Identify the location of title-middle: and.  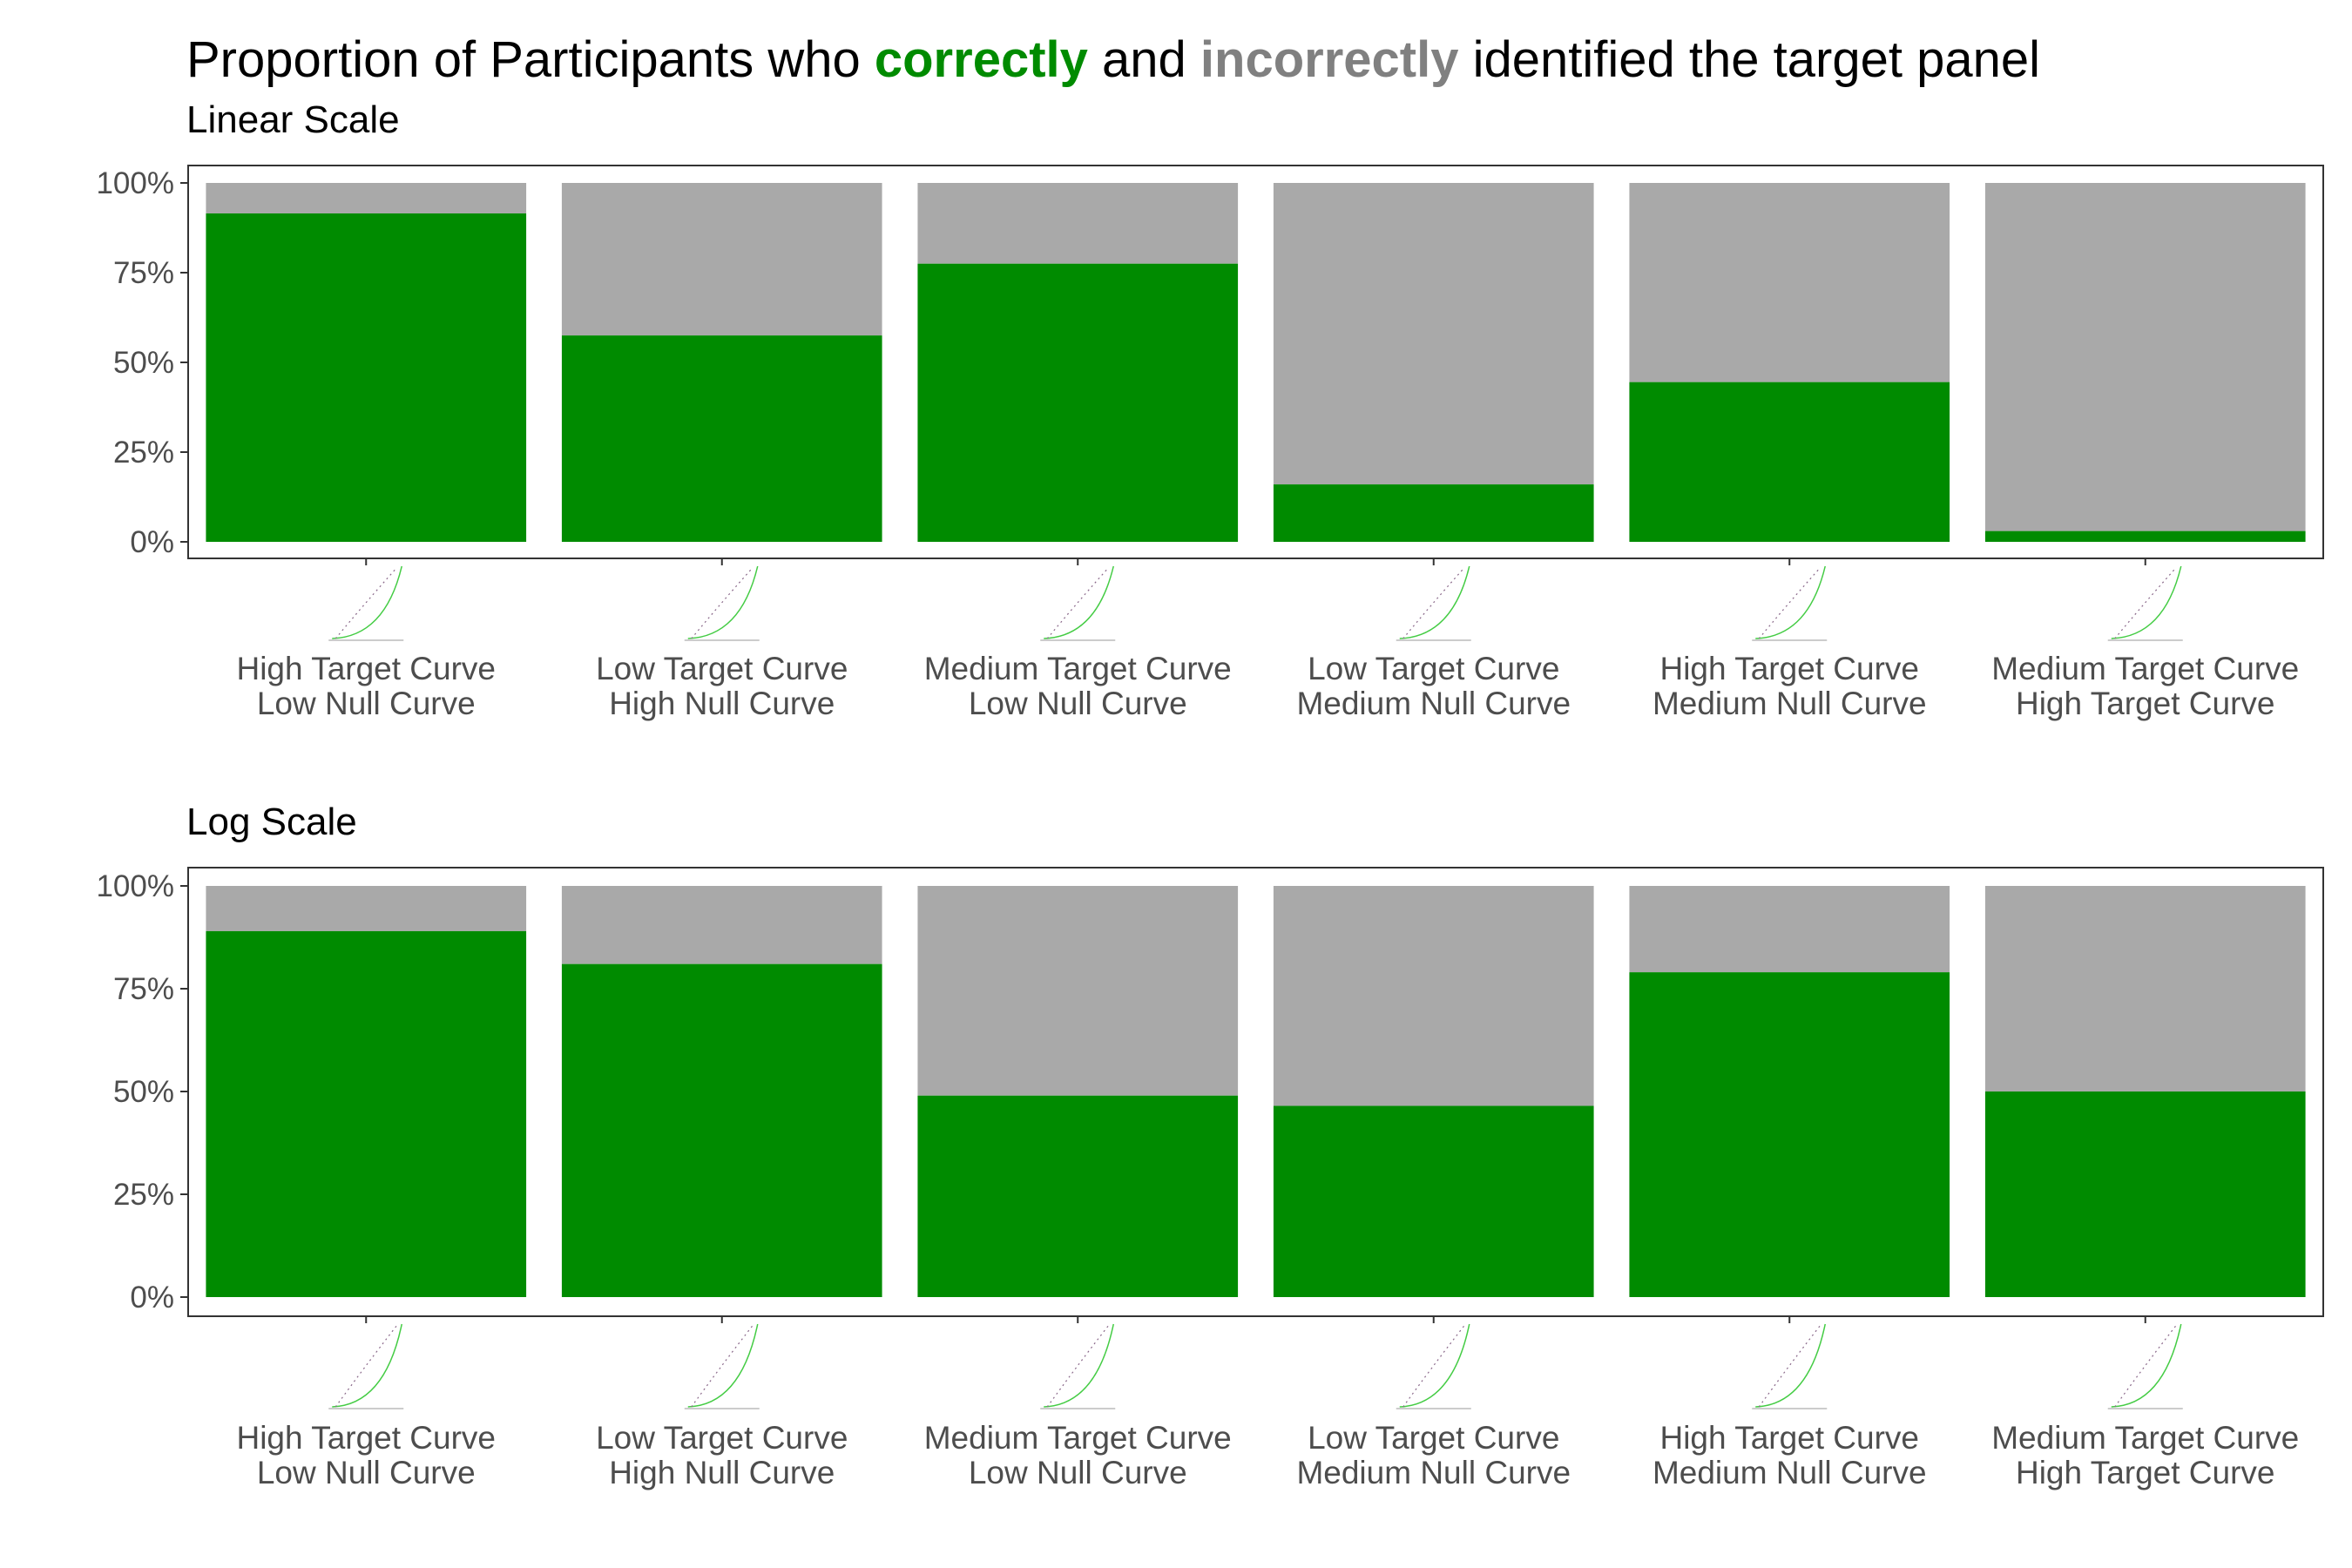
(1151, 59).